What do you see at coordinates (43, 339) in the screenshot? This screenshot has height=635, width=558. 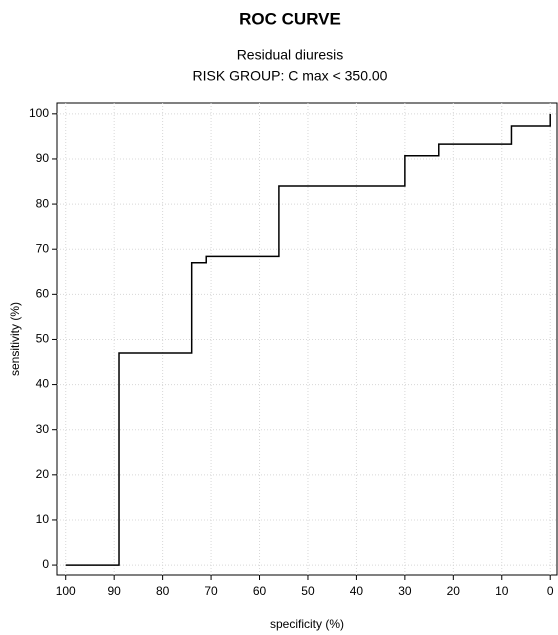 I see `y-tick-label: 50` at bounding box center [43, 339].